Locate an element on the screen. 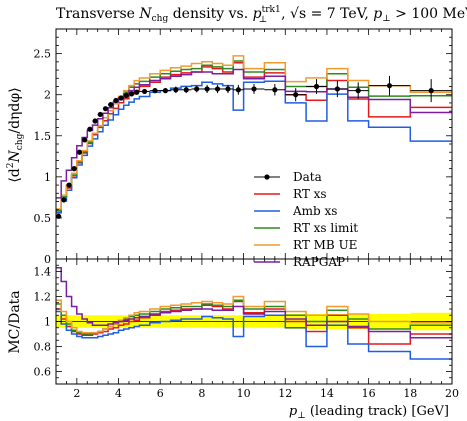  x-tick-label: 6 is located at coordinates (160, 393).